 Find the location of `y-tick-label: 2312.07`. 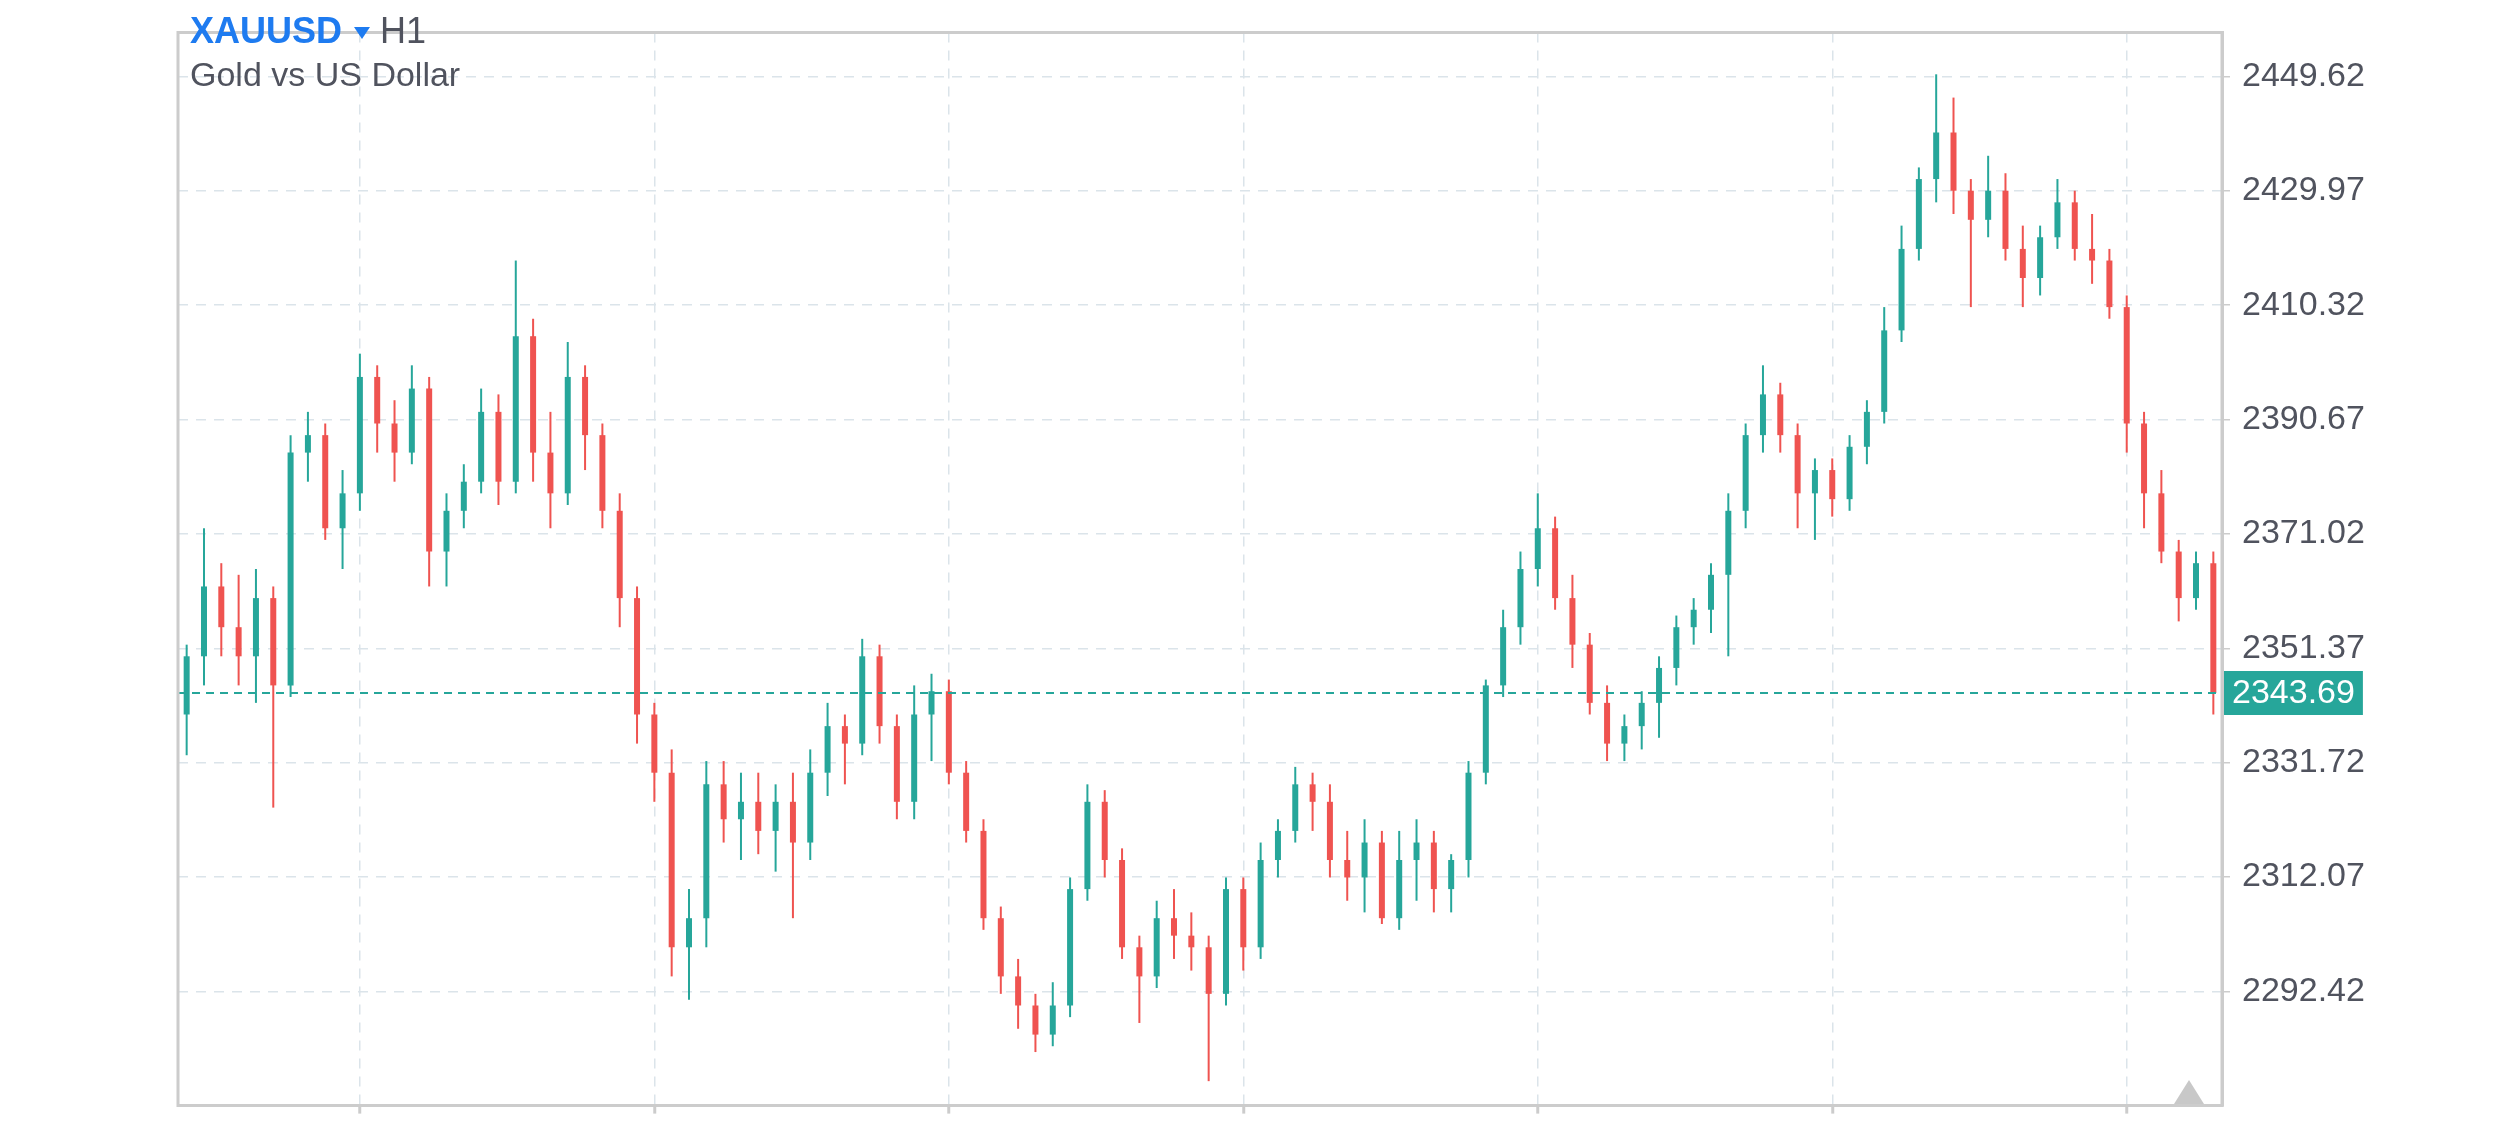

y-tick-label: 2312.07 is located at coordinates (2303, 874).